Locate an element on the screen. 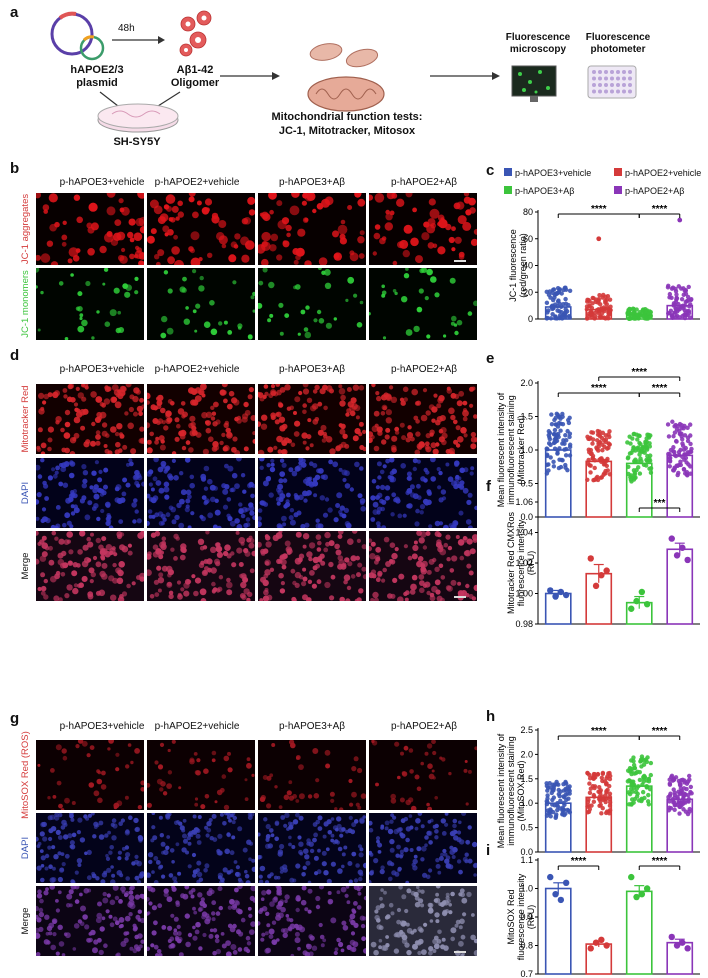  legend-text: p-hAPOE2+vehicle is located at coordinates (663, 173).